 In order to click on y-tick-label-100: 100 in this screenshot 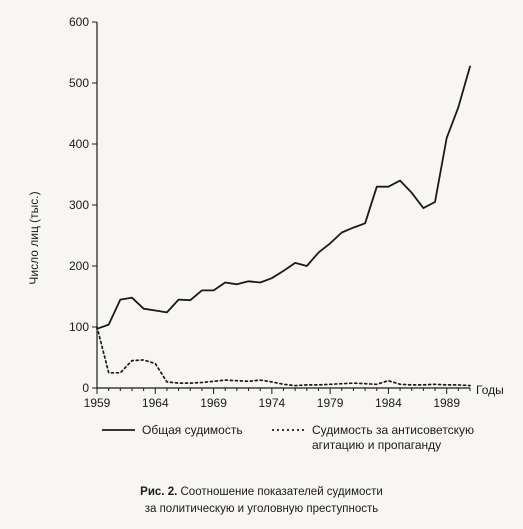, I will do `click(79, 327)`.